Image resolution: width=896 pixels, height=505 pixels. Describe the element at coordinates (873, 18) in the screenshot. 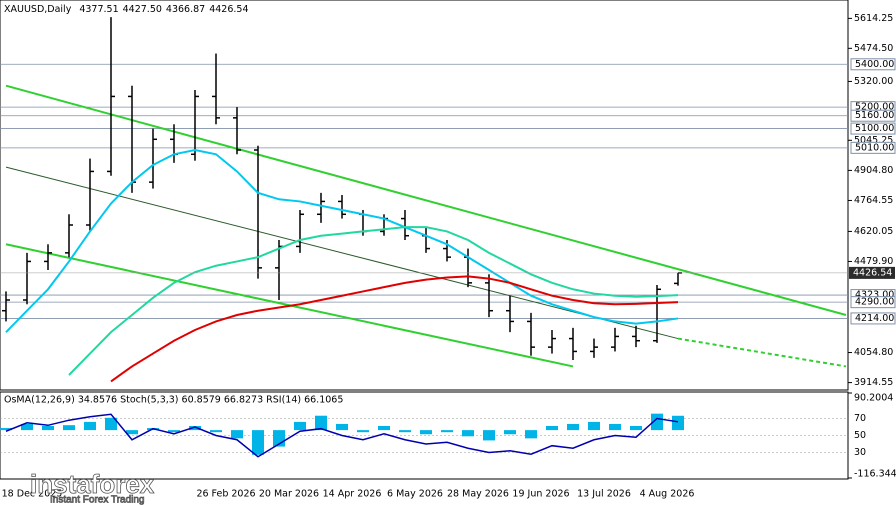

I see `y-tick-label: 5614.25` at that location.